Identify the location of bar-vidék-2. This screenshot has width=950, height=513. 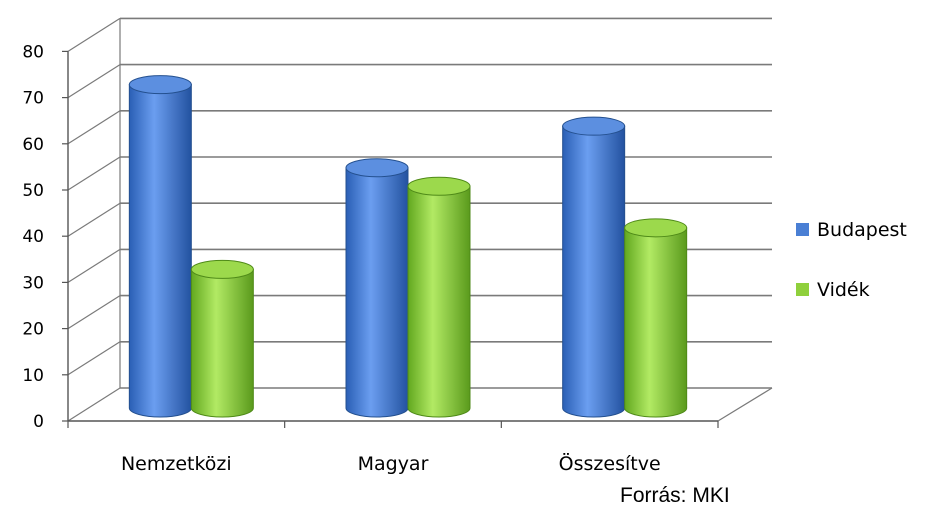
(656, 318).